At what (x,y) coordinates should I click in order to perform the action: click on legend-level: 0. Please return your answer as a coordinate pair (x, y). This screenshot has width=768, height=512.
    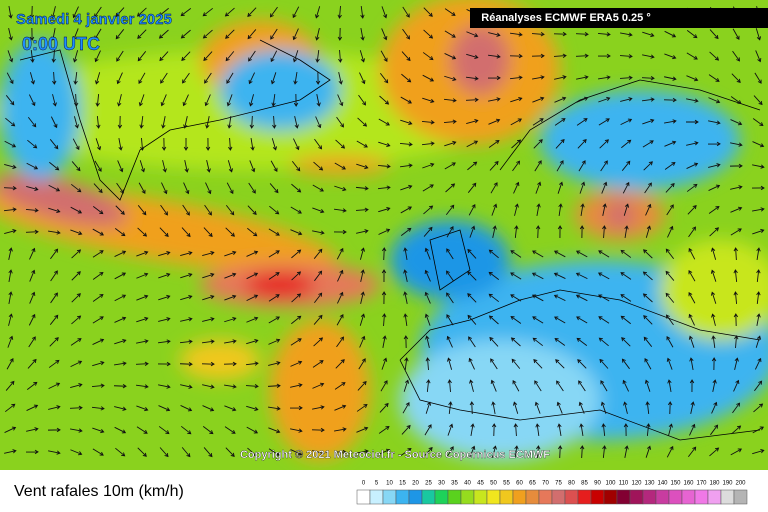
    Looking at the image, I should click on (364, 484).